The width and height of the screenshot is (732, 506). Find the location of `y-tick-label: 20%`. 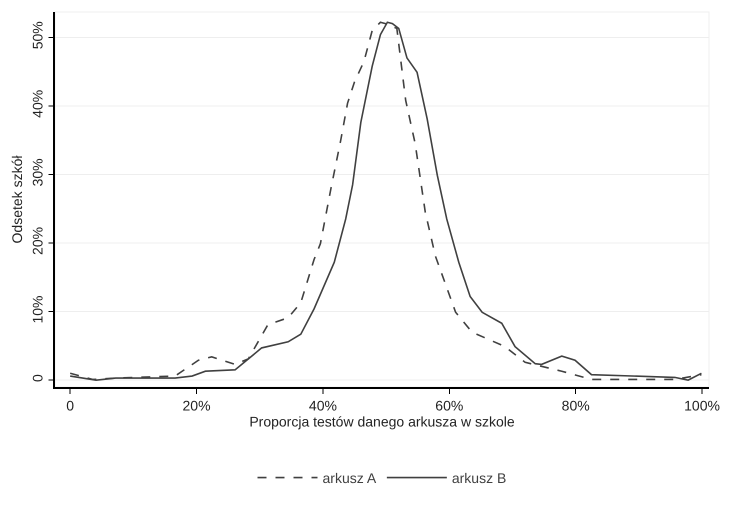

y-tick-label: 20% is located at coordinates (38, 240).